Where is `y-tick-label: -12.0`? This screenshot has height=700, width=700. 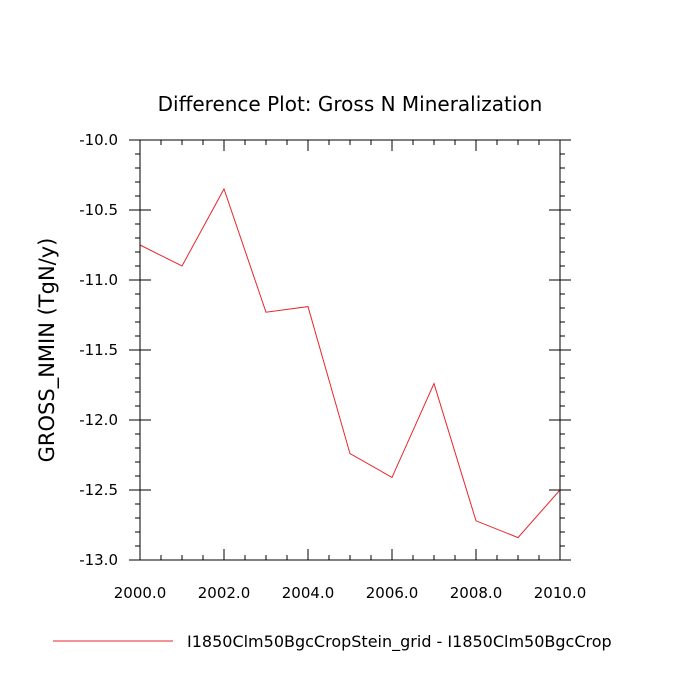
y-tick-label: -12.0 is located at coordinates (98, 420).